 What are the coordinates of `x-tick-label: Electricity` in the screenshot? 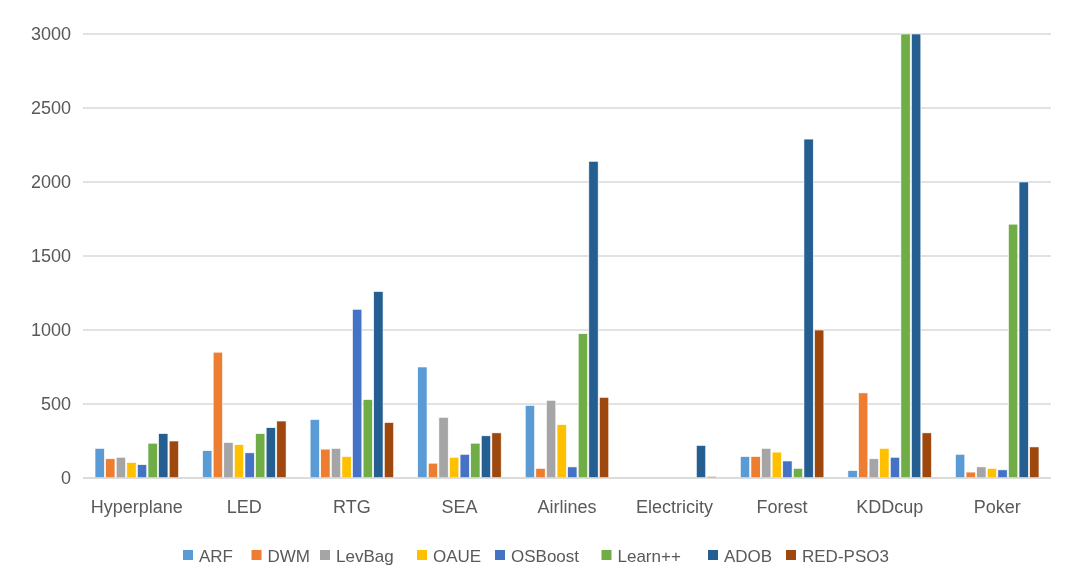 It's located at (675, 507).